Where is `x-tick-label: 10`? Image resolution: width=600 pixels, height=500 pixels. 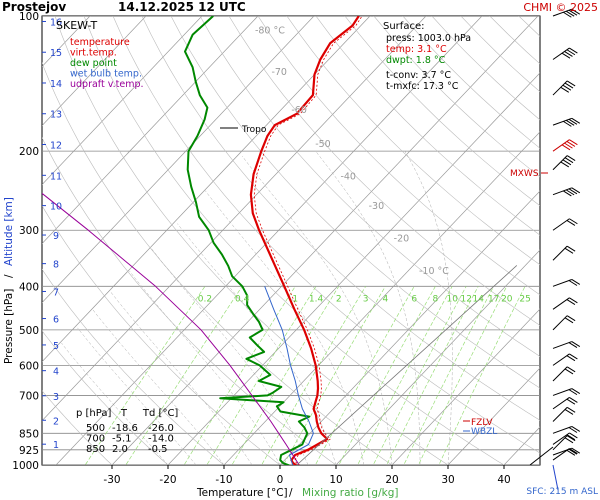 x-tick-label: 10 is located at coordinates (335, 480).